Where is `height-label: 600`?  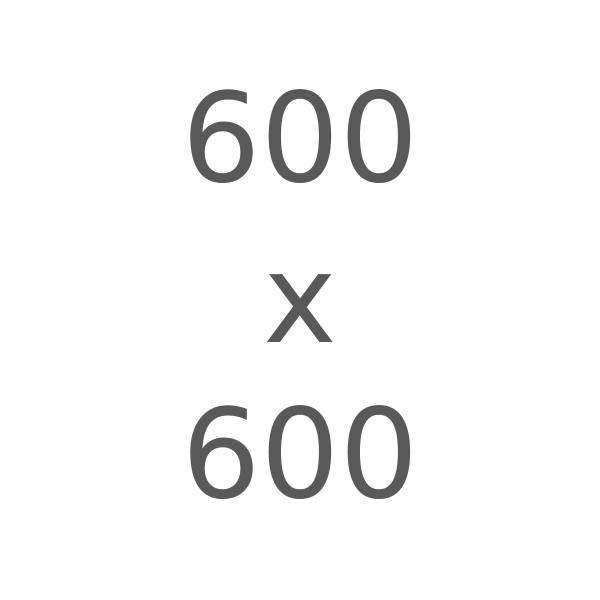 height-label: 600 is located at coordinates (300, 455).